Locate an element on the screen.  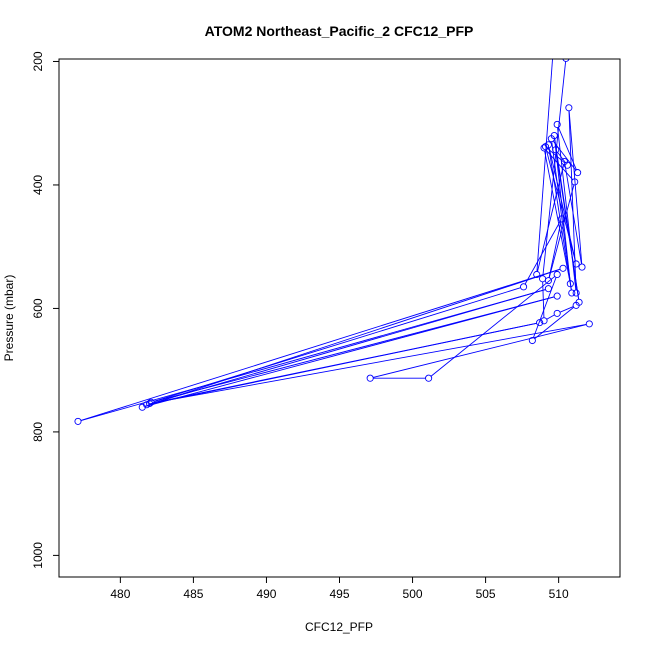
y-tick-label: 1000 is located at coordinates (38, 555).